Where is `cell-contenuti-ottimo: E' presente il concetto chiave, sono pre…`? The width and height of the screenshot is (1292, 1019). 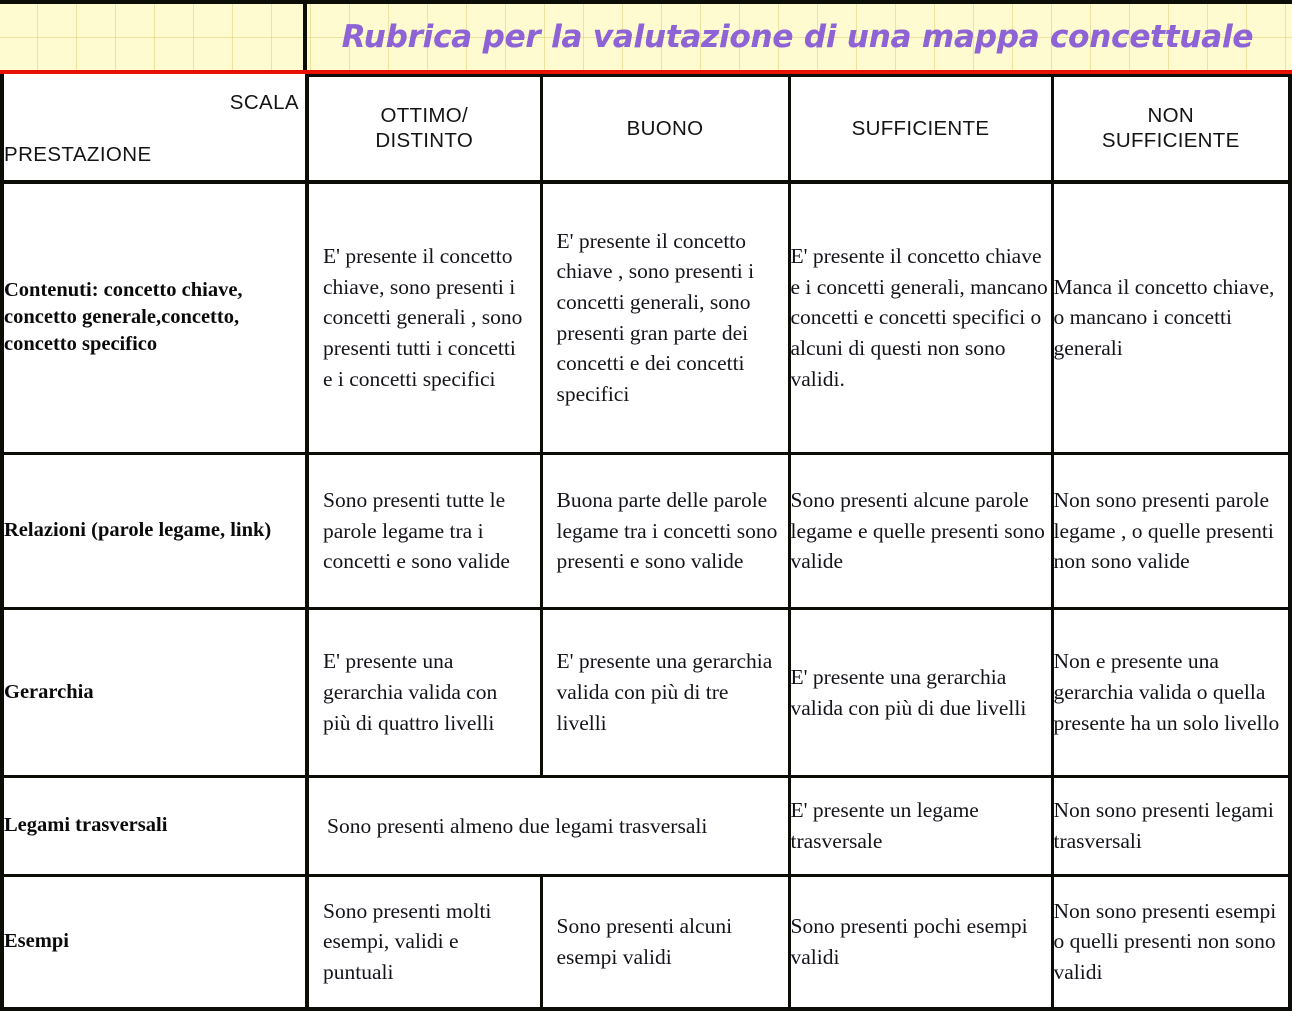 cell-contenuti-ottimo: E' presente il concetto chiave, sono pre… is located at coordinates (425, 317).